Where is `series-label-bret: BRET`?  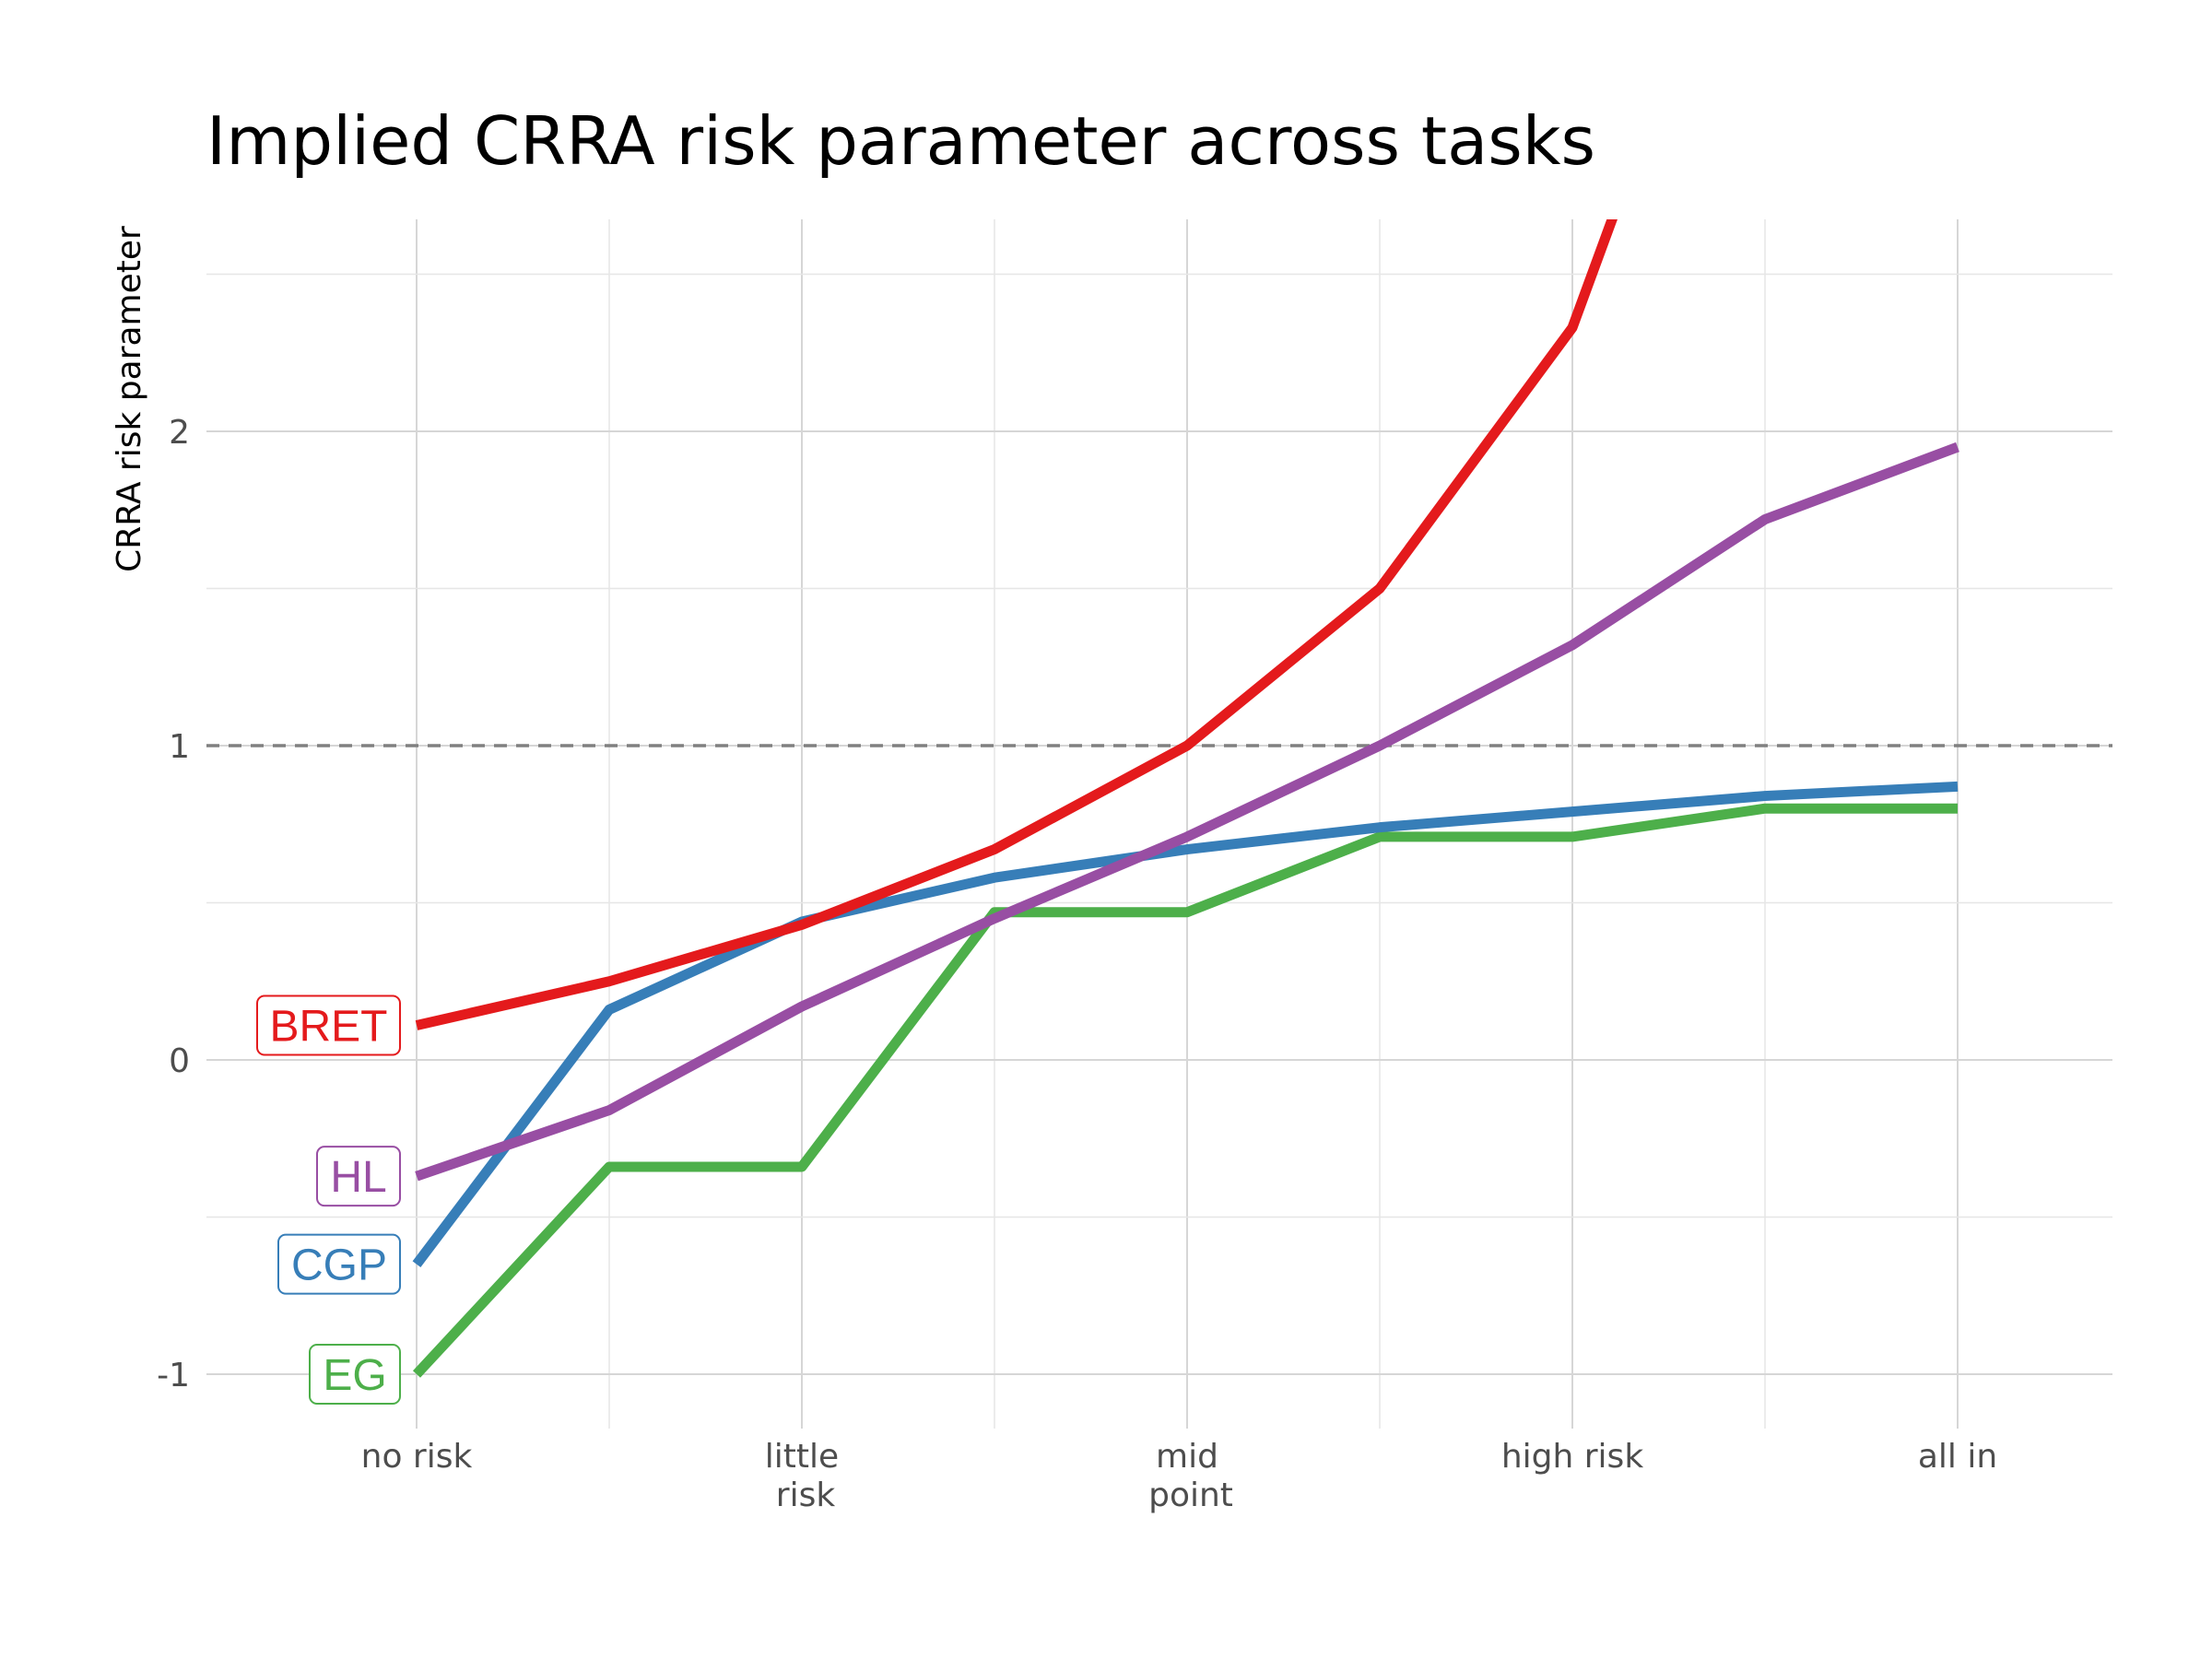
series-label-bret: BRET is located at coordinates (328, 1025).